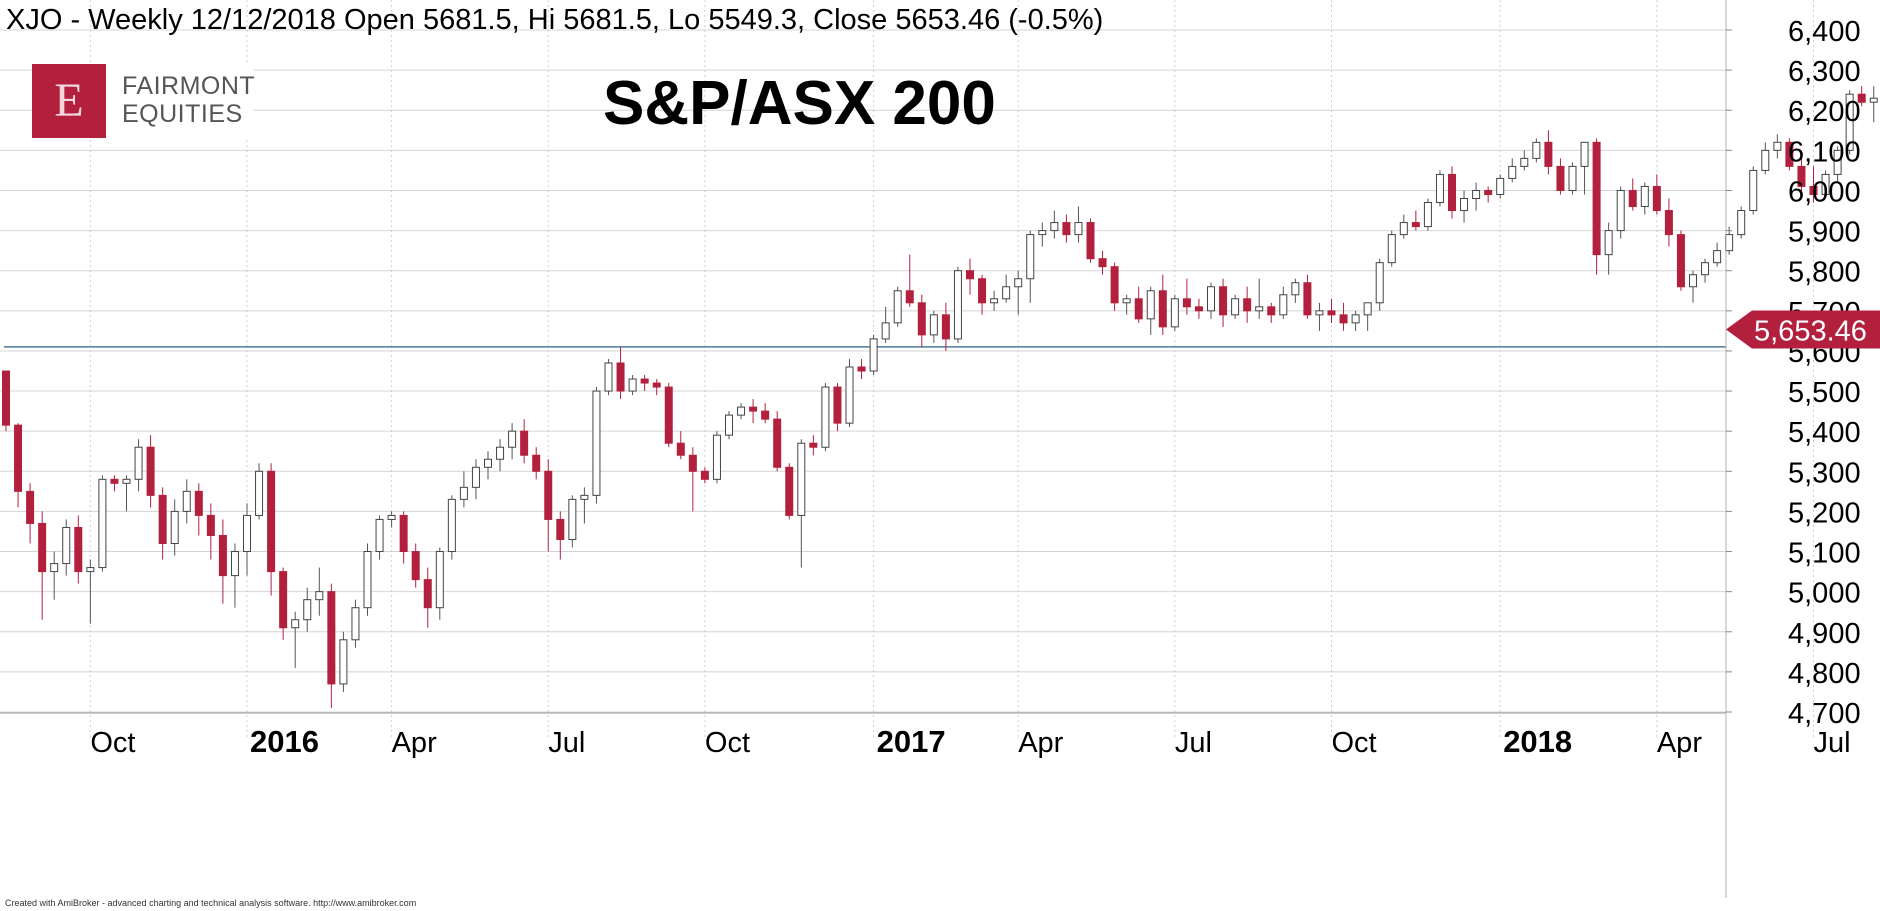 The image size is (1880, 911). Describe the element at coordinates (1824, 152) in the screenshot. I see `y-tick-label: 6,100` at that location.